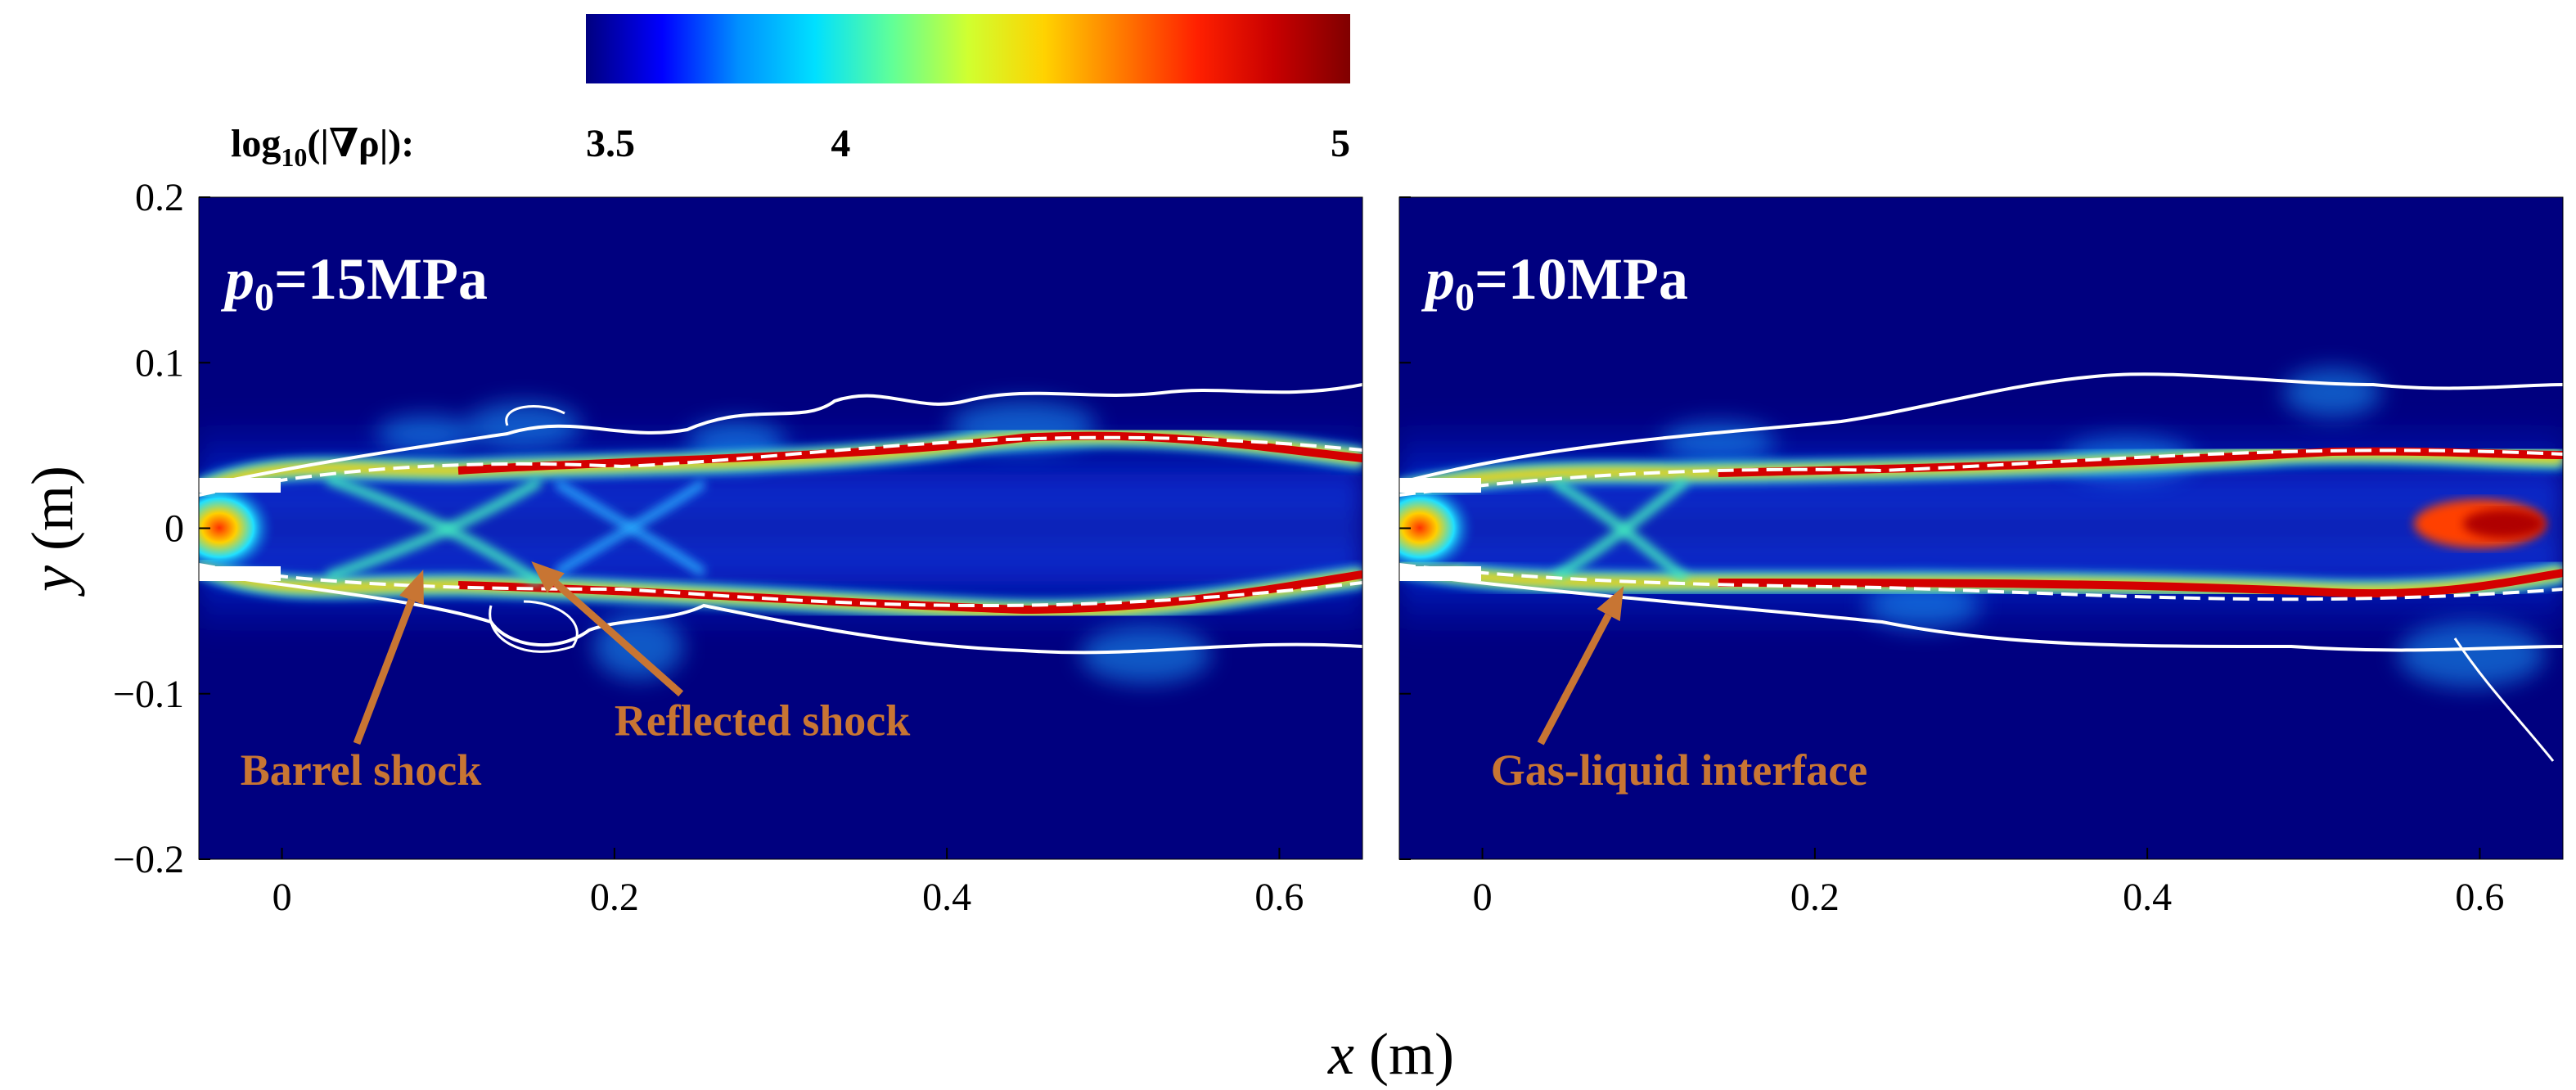 This screenshot has height=1090, width=2576. Describe the element at coordinates (610, 143) in the screenshot. I see `colorbar-tick-label: 3.5` at that location.